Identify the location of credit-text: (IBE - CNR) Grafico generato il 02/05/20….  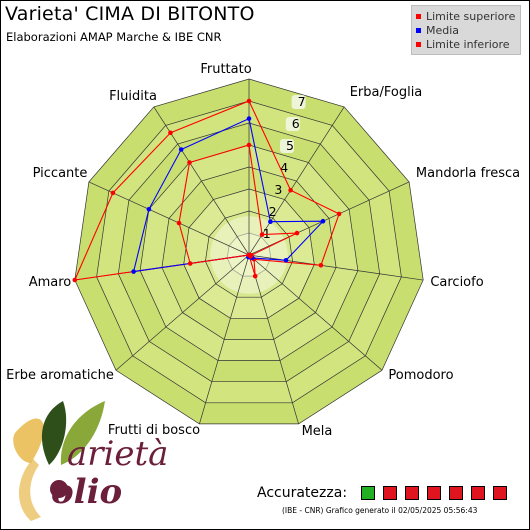
(380, 510).